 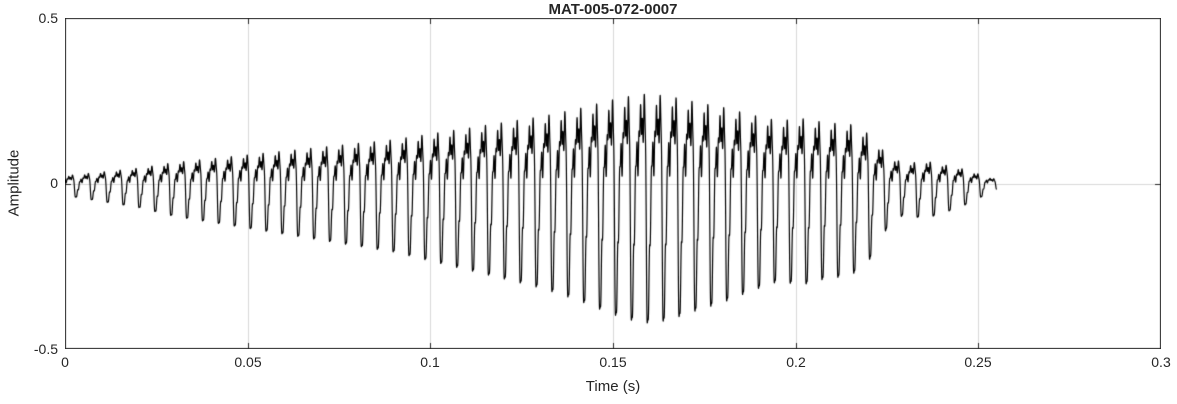 What do you see at coordinates (613, 9) in the screenshot?
I see `chart-title: MAT-005-072-0007` at bounding box center [613, 9].